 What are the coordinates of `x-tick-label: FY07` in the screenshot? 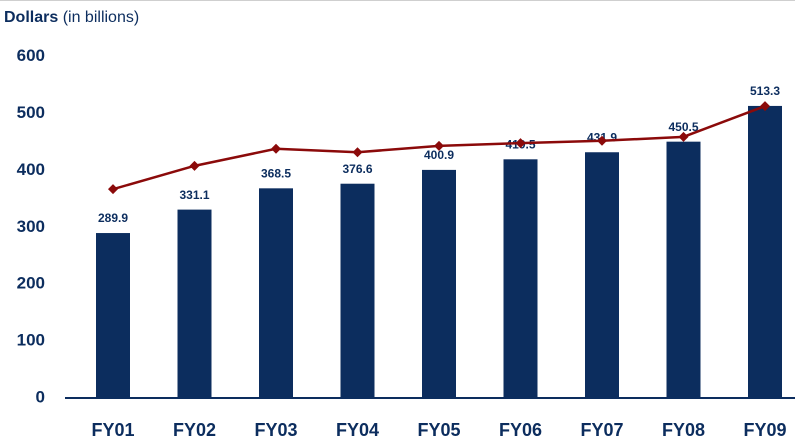 It's located at (601, 430).